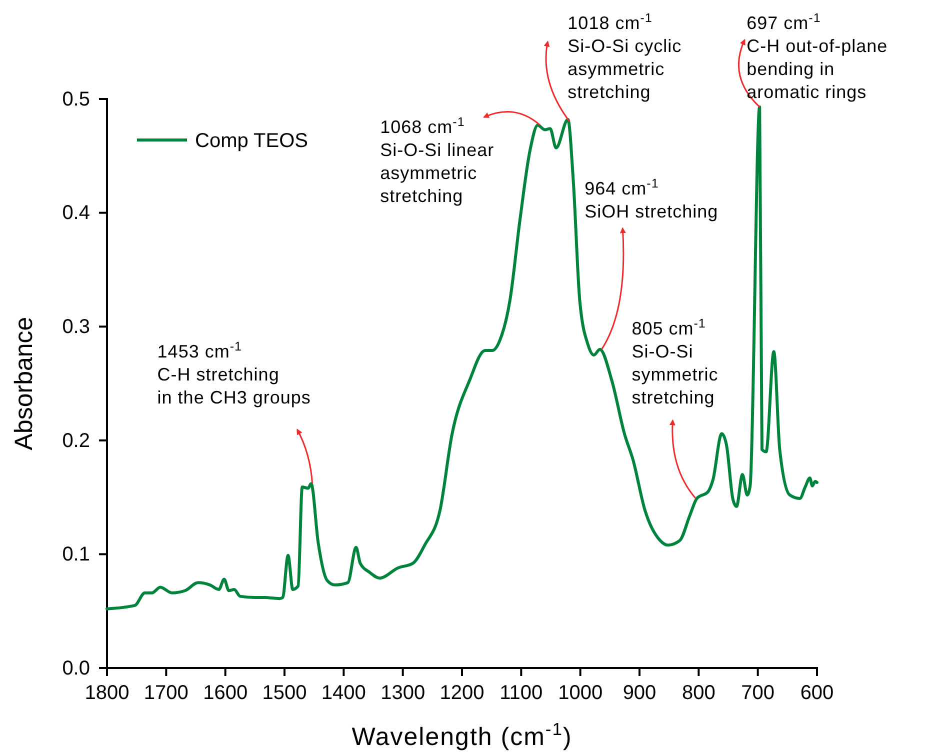 The width and height of the screenshot is (943, 756). I want to click on x-axis-title: Wavelength (cm$^{-1}$), so click(462, 735).